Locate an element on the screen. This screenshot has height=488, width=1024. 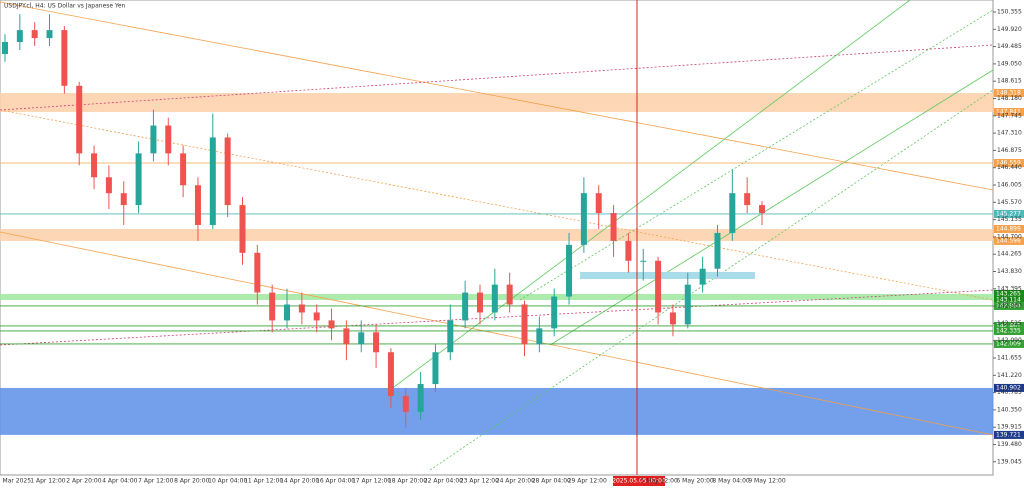
x-tick-label: 5 May 12:00 is located at coordinates (659, 481).